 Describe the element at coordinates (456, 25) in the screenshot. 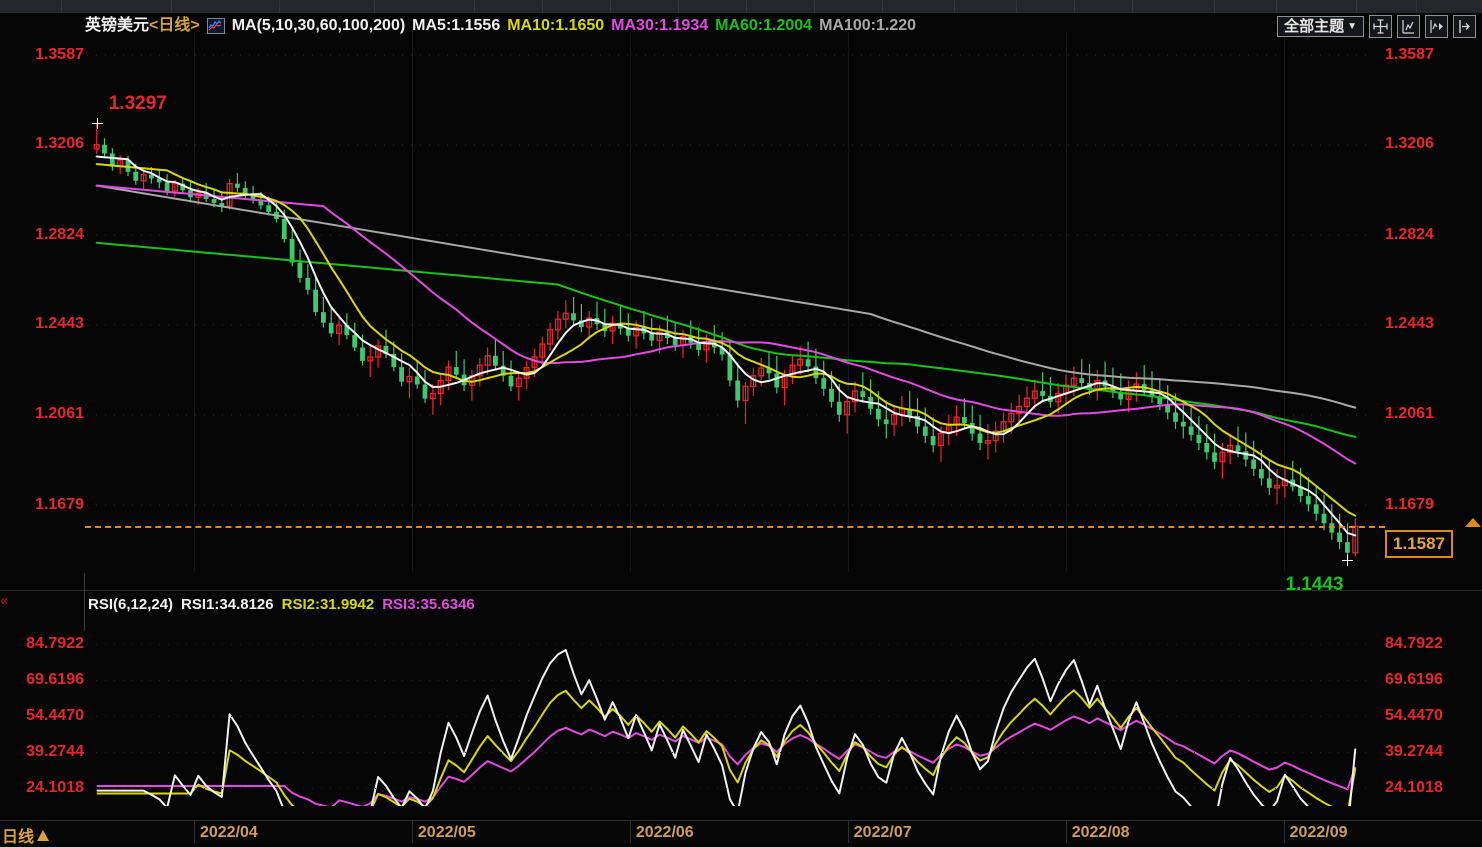

I see `ma5-value: MA5:1.1556` at that location.